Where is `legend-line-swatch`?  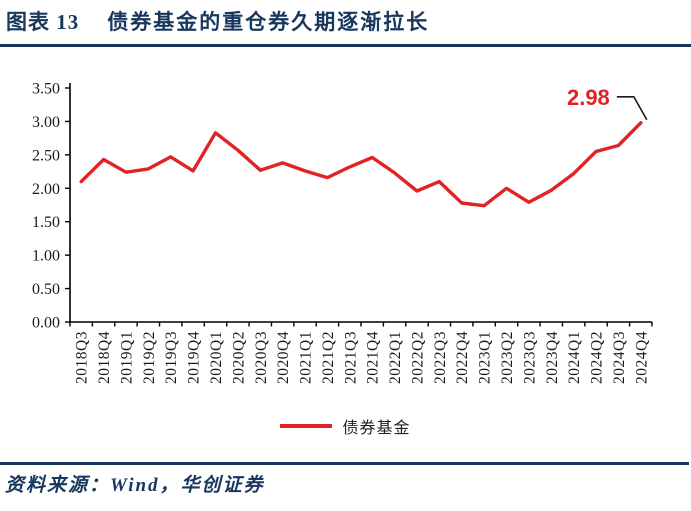 legend-line-swatch is located at coordinates (306, 426).